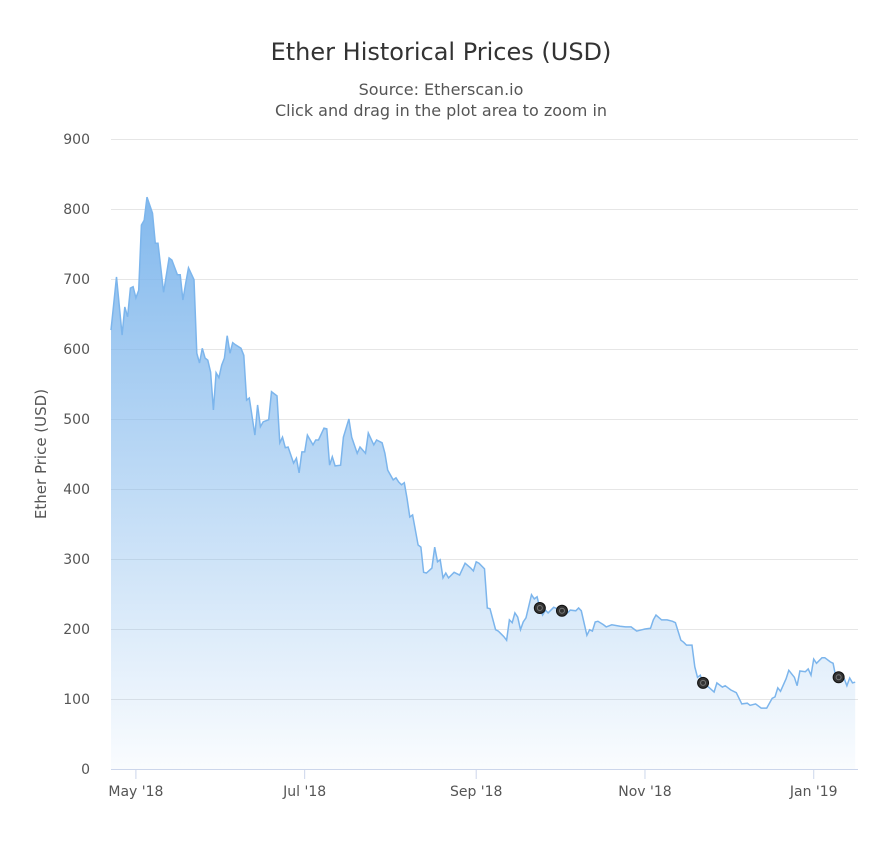 The height and width of the screenshot is (846, 882). I want to click on x-tick-label: Jan '19, so click(813, 792).